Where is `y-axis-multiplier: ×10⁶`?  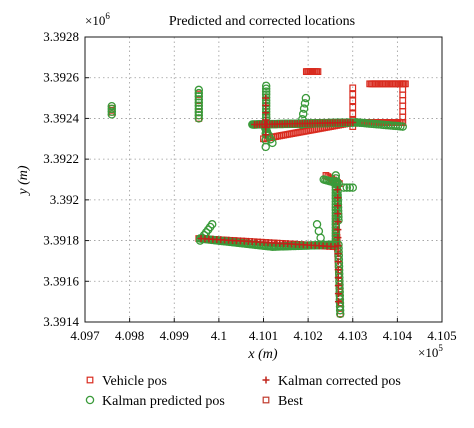 y-axis-multiplier: ×10⁶ is located at coordinates (97, 19).